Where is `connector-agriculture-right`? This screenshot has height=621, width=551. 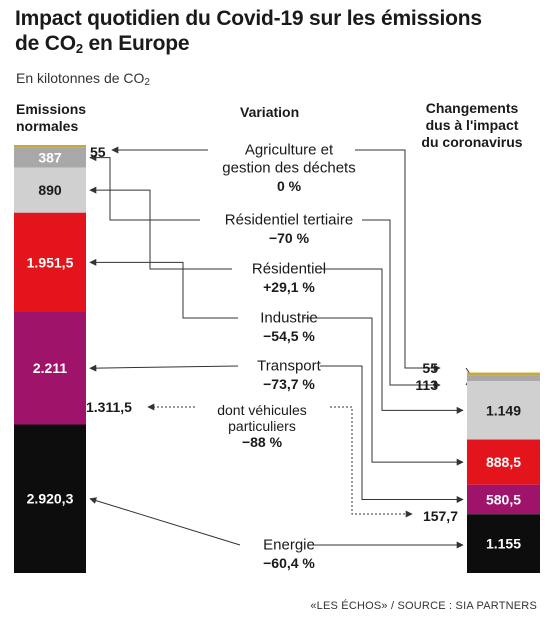 connector-agriculture-right is located at coordinates (398, 260).